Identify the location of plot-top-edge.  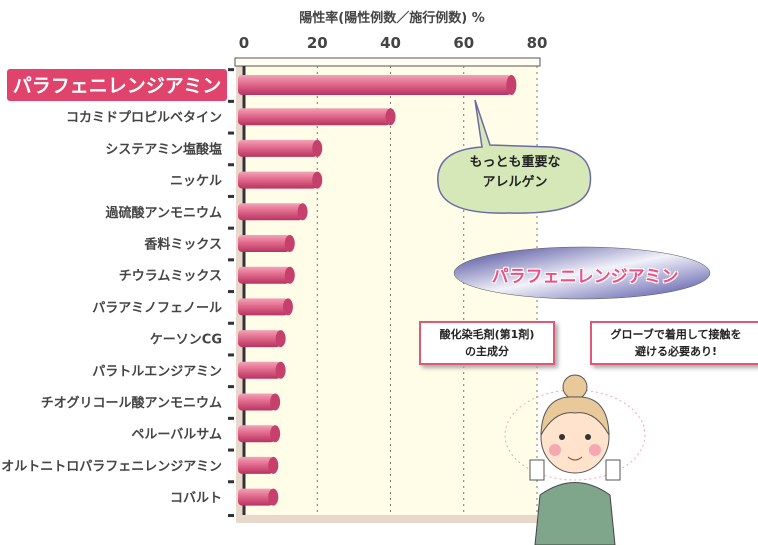
(387, 62).